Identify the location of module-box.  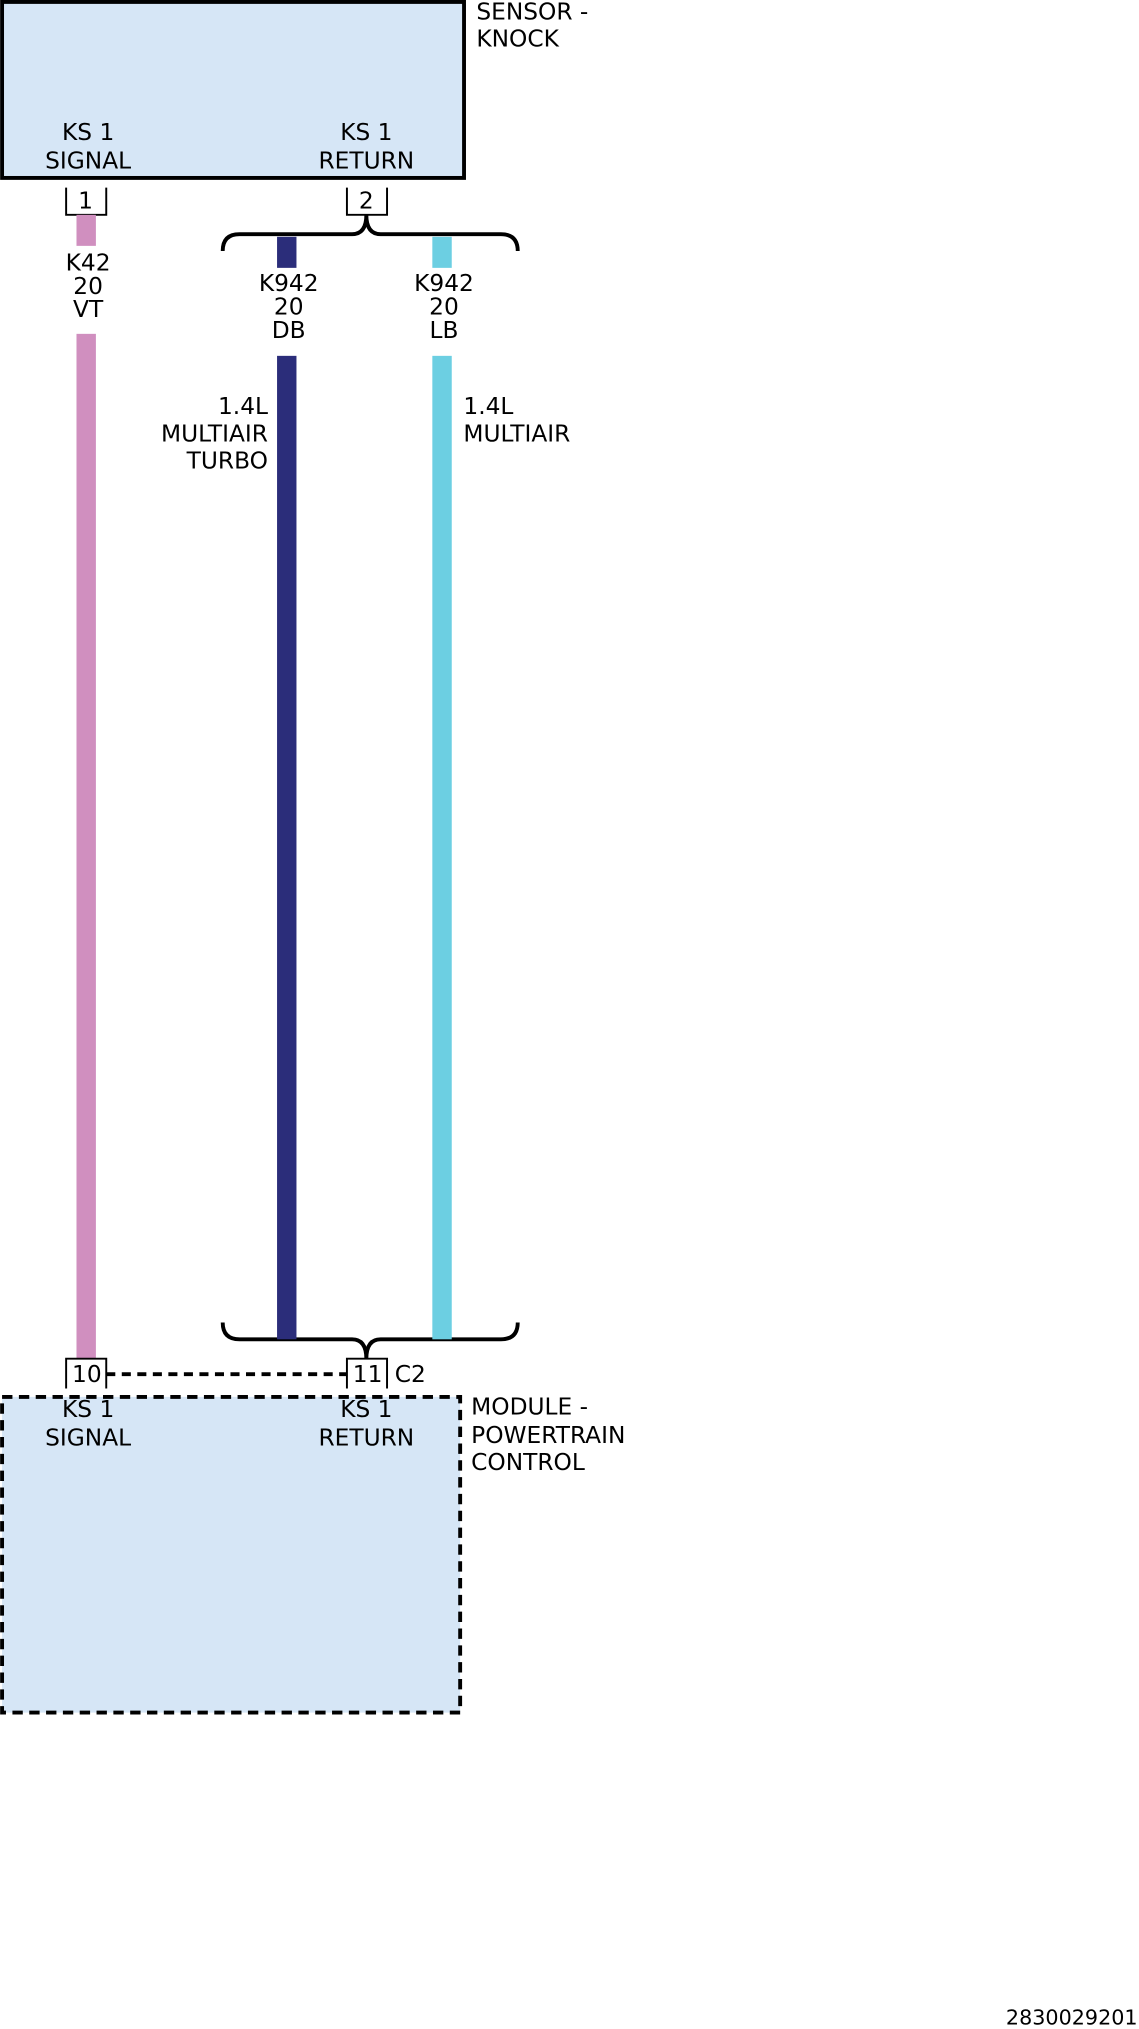
(231, 1554).